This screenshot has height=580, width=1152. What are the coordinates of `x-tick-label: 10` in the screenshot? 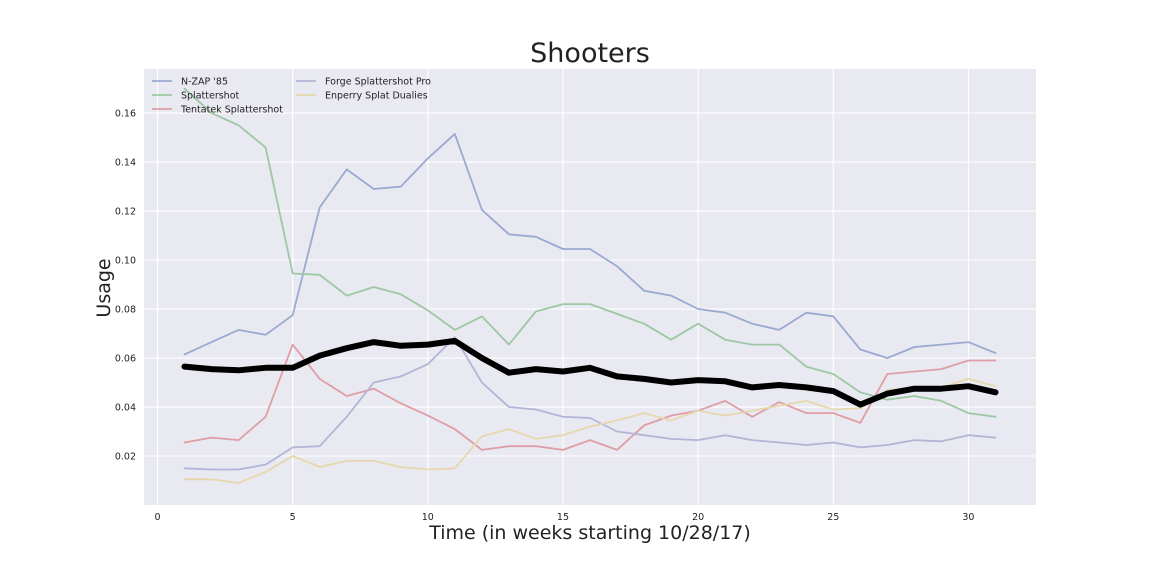 It's located at (428, 517).